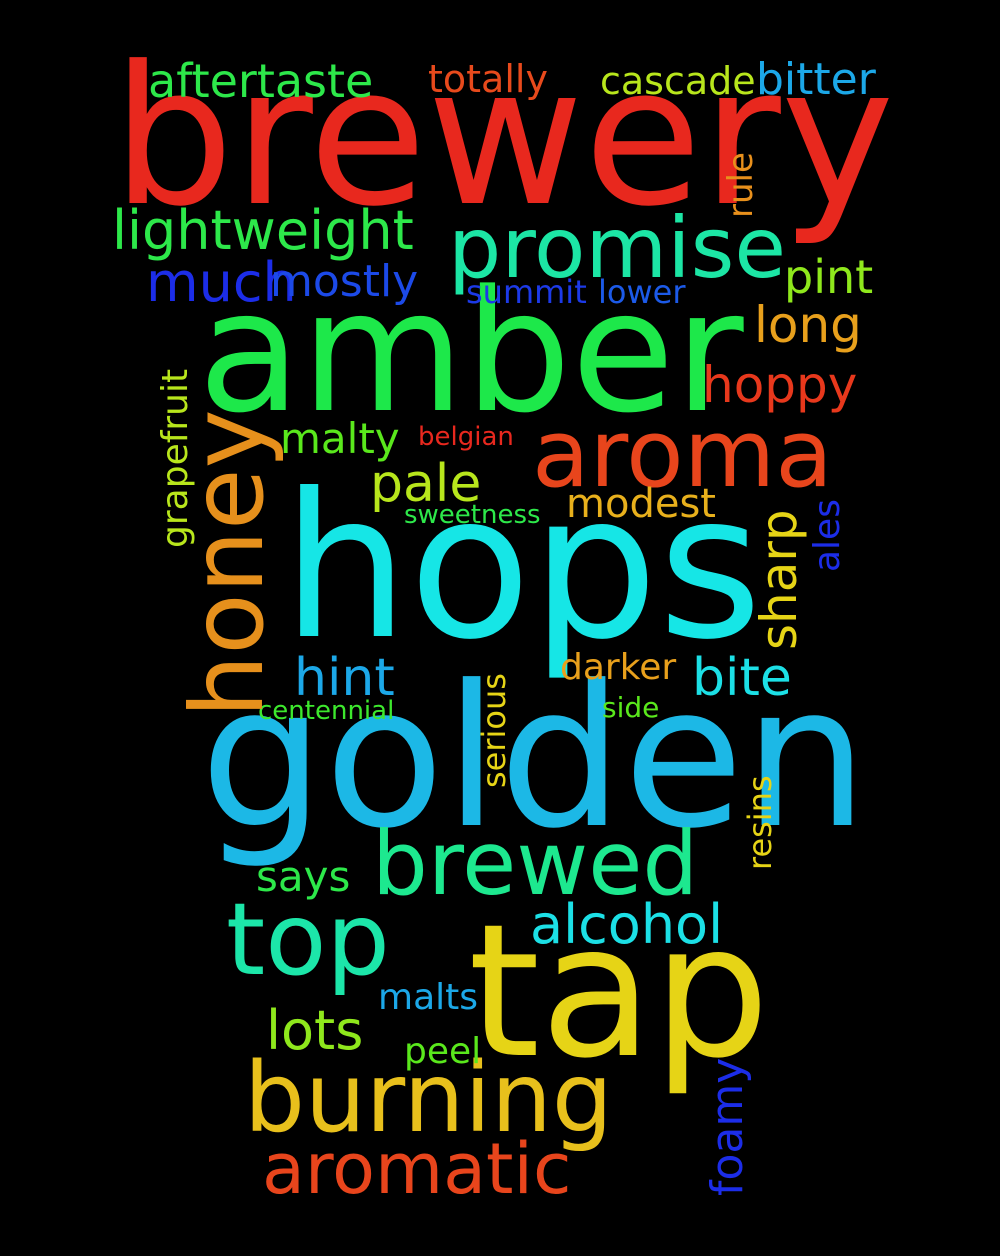  I want to click on word-says: says, so click(303, 876).